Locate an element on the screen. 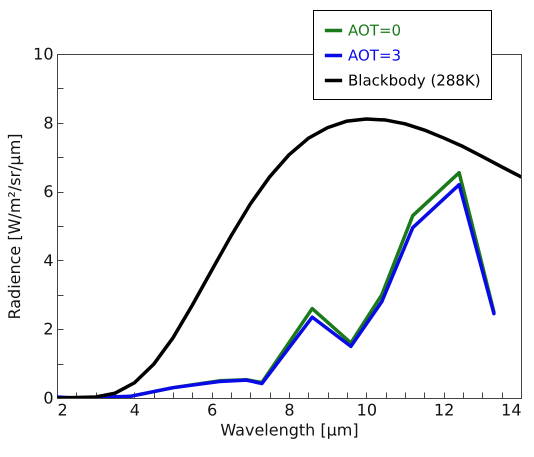 This screenshot has height=457, width=534. y-tick-label: 8 is located at coordinates (48, 122).